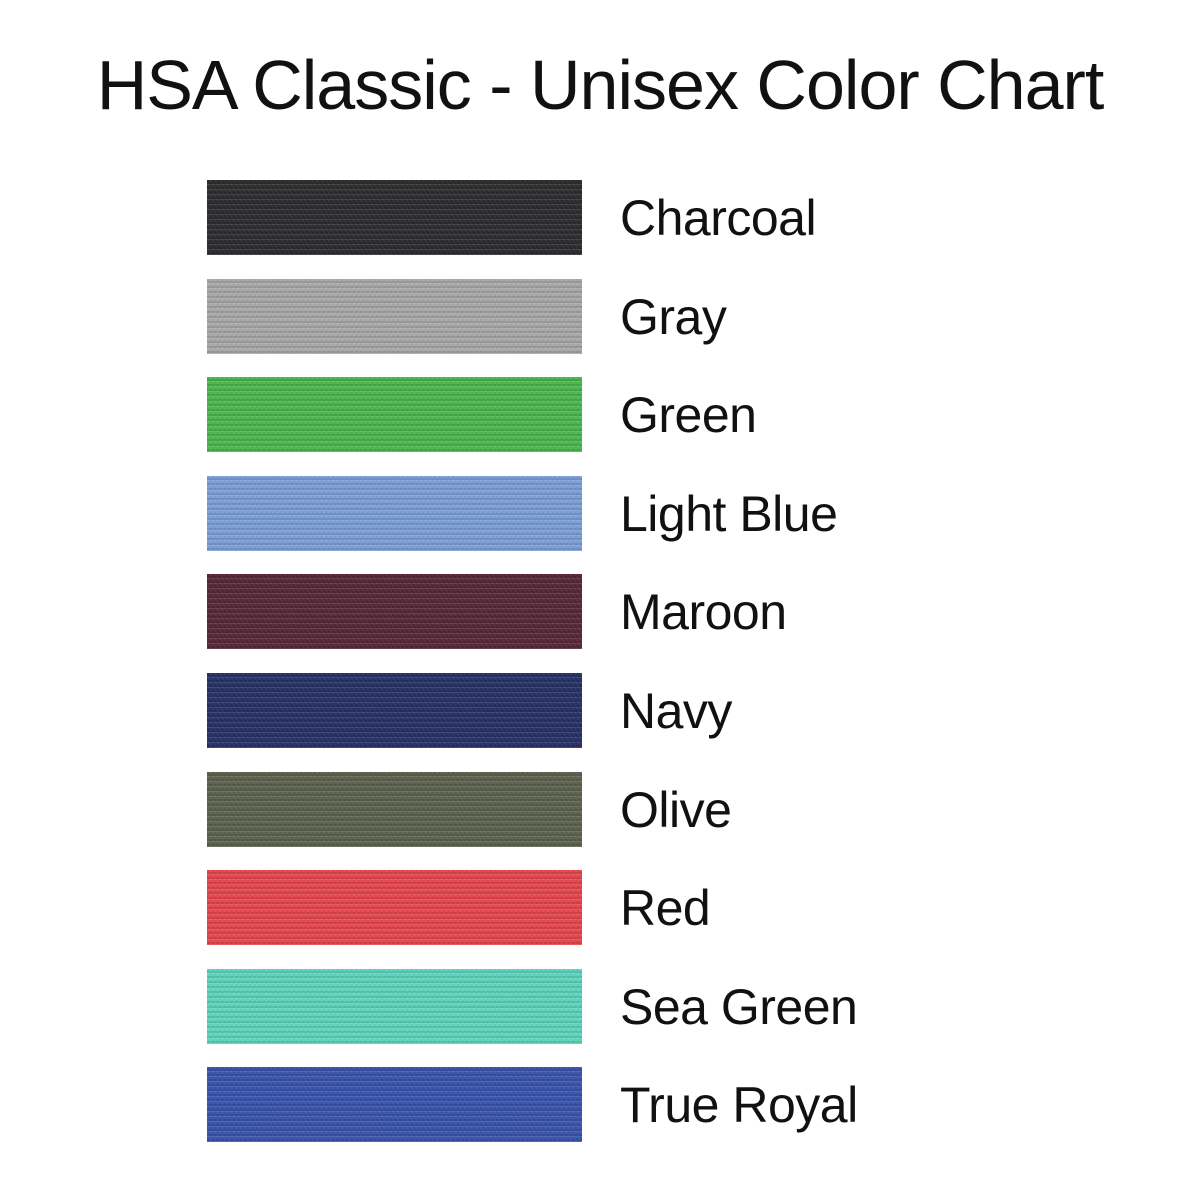  I want to click on color-label: Navy, so click(676, 711).